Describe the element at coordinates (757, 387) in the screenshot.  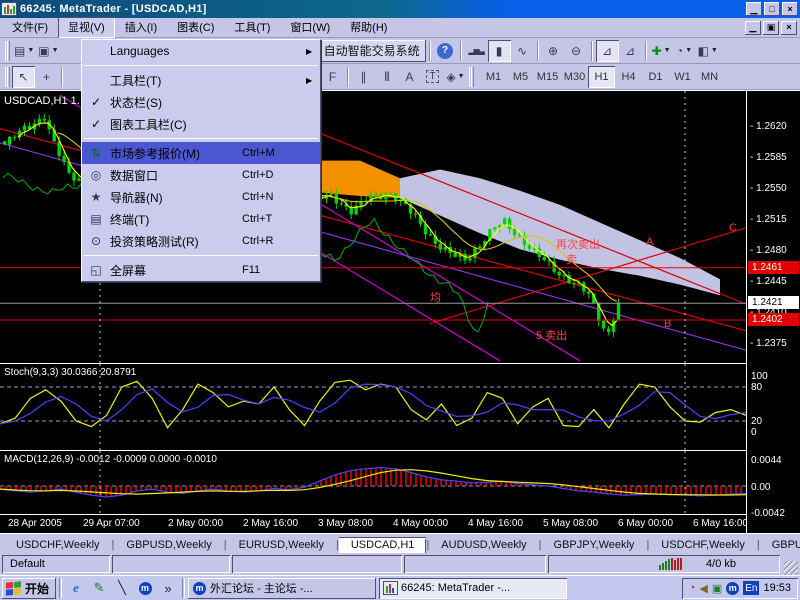
I see `stoch-scale-label: 80` at that location.